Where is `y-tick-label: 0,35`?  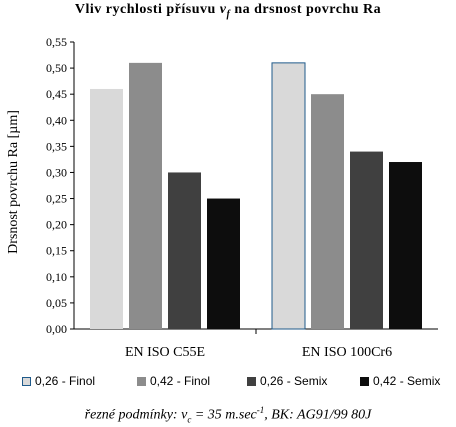
y-tick-label: 0,35 is located at coordinates (56, 146).